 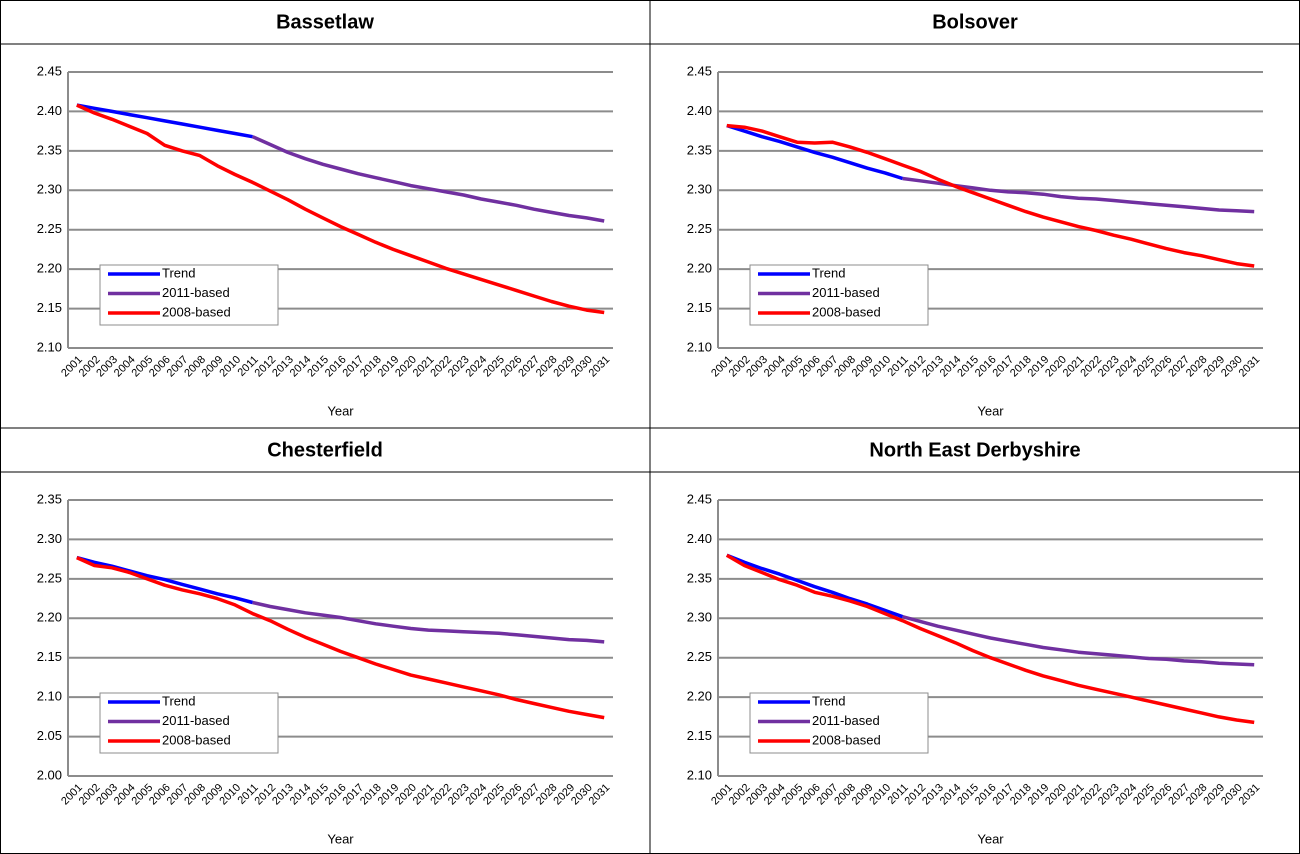 I want to click on chart-title: Chesterfield, so click(x=325, y=450).